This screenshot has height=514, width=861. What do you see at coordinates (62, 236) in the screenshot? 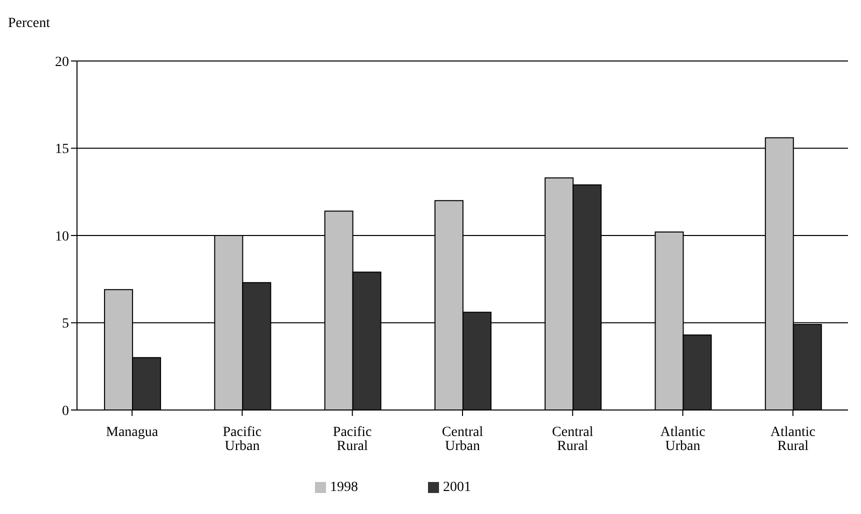
I see `y-tick-label: 10` at bounding box center [62, 236].